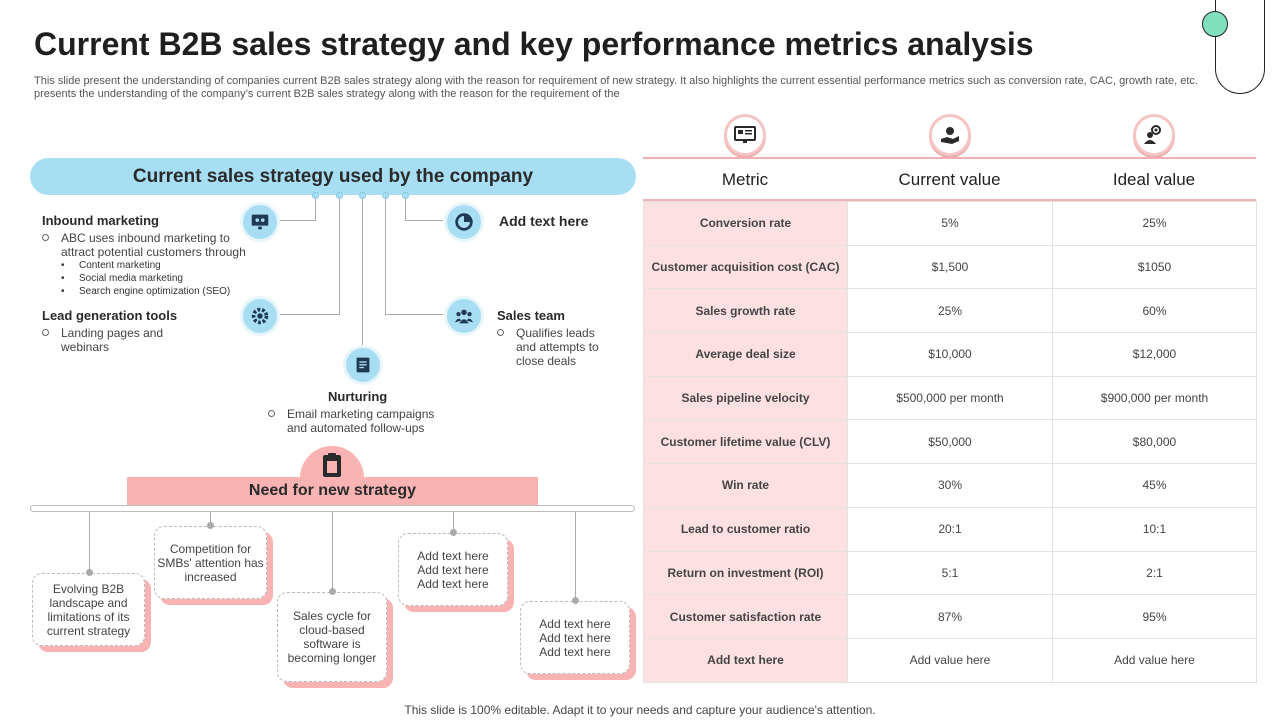  What do you see at coordinates (260, 316) in the screenshot?
I see `gear-icon` at bounding box center [260, 316].